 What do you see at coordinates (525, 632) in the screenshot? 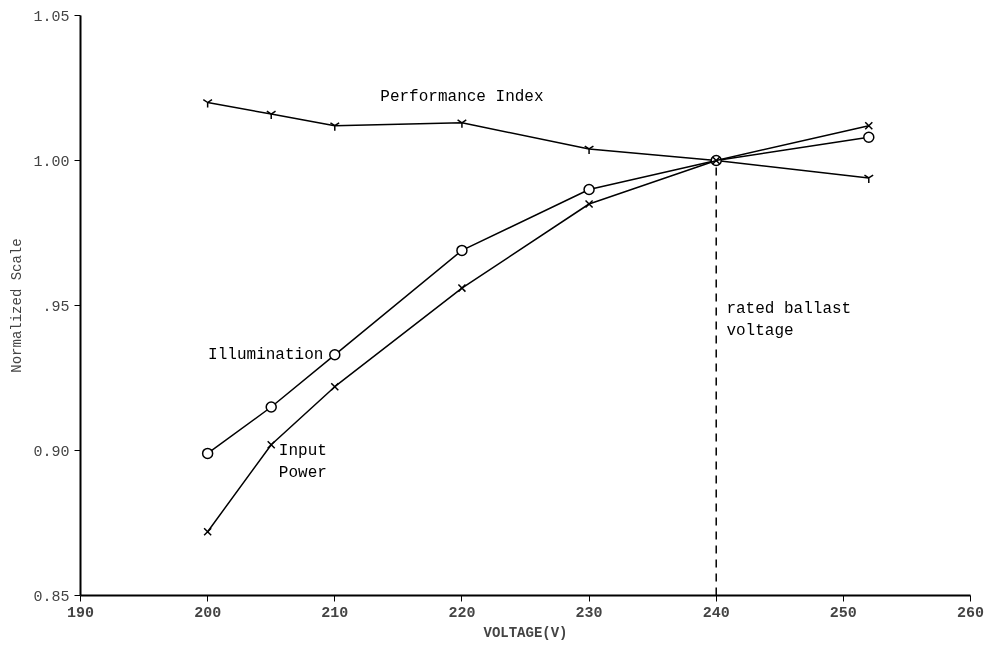
I see `x-axis-title: VOLTAGE(V)` at bounding box center [525, 632].